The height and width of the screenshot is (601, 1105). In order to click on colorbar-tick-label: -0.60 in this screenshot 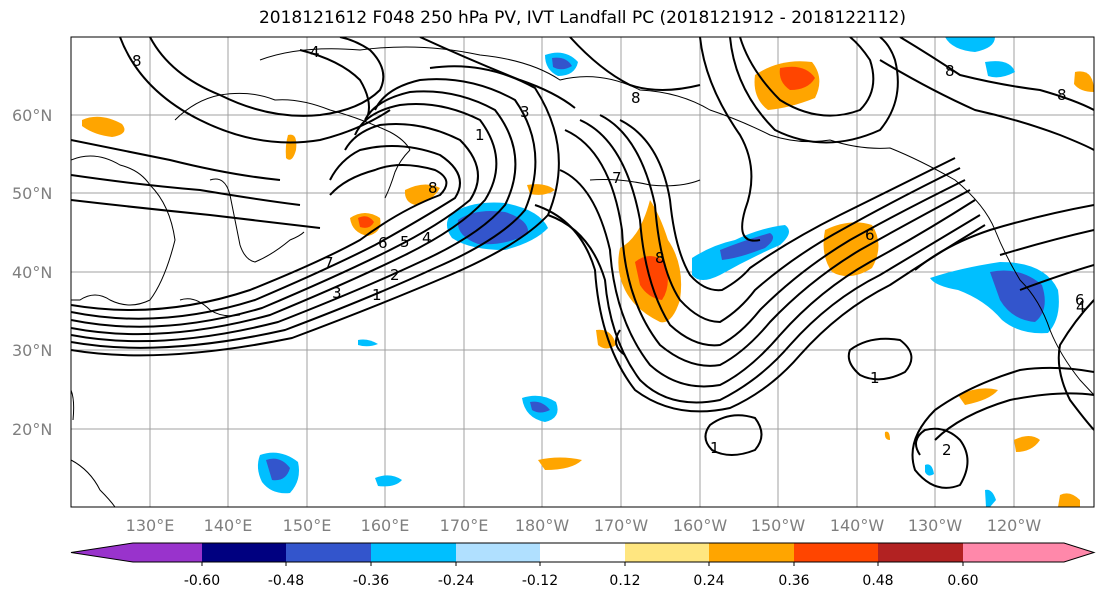, I will do `click(202, 581)`.